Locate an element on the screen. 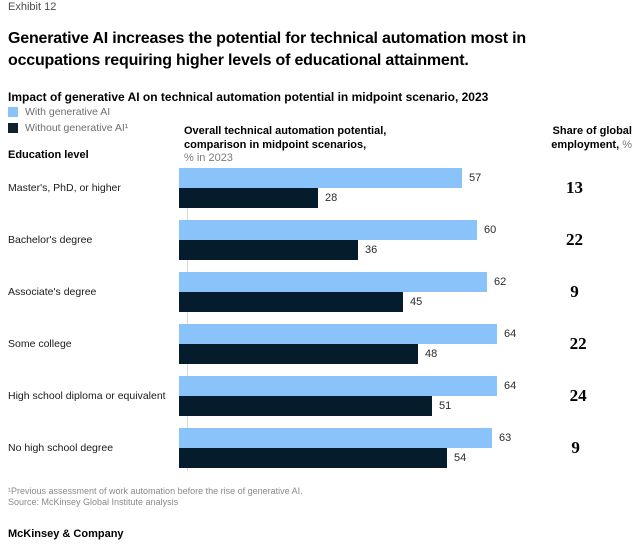 The image size is (640, 546). bar-without-genai-value: 45 is located at coordinates (416, 302).